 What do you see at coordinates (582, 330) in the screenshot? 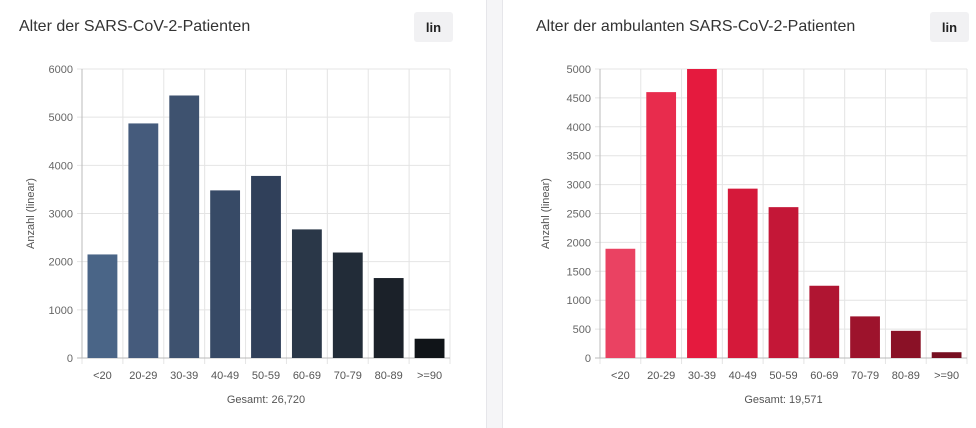
I see `y-tick-label: 500` at bounding box center [582, 330].